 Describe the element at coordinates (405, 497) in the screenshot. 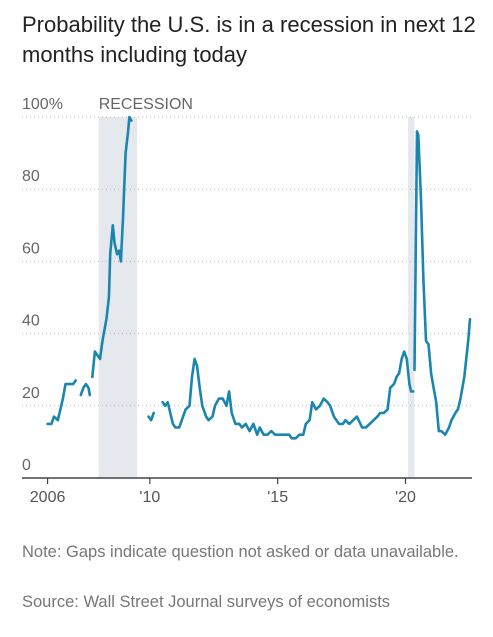

I see `x-tick-label: '20` at that location.